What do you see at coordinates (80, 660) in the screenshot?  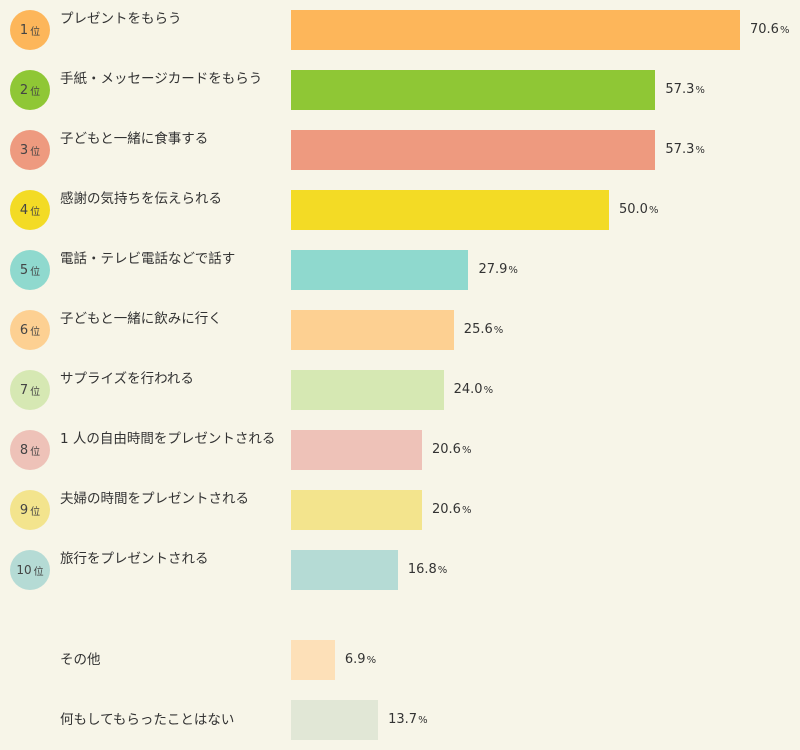 I see `category-label: その他` at bounding box center [80, 660].